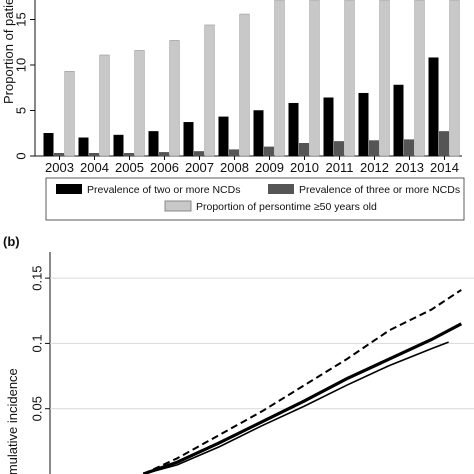 The image size is (474, 474). I want to click on panel-a-y-axis-label: Proportion of patier, so click(8, 52).